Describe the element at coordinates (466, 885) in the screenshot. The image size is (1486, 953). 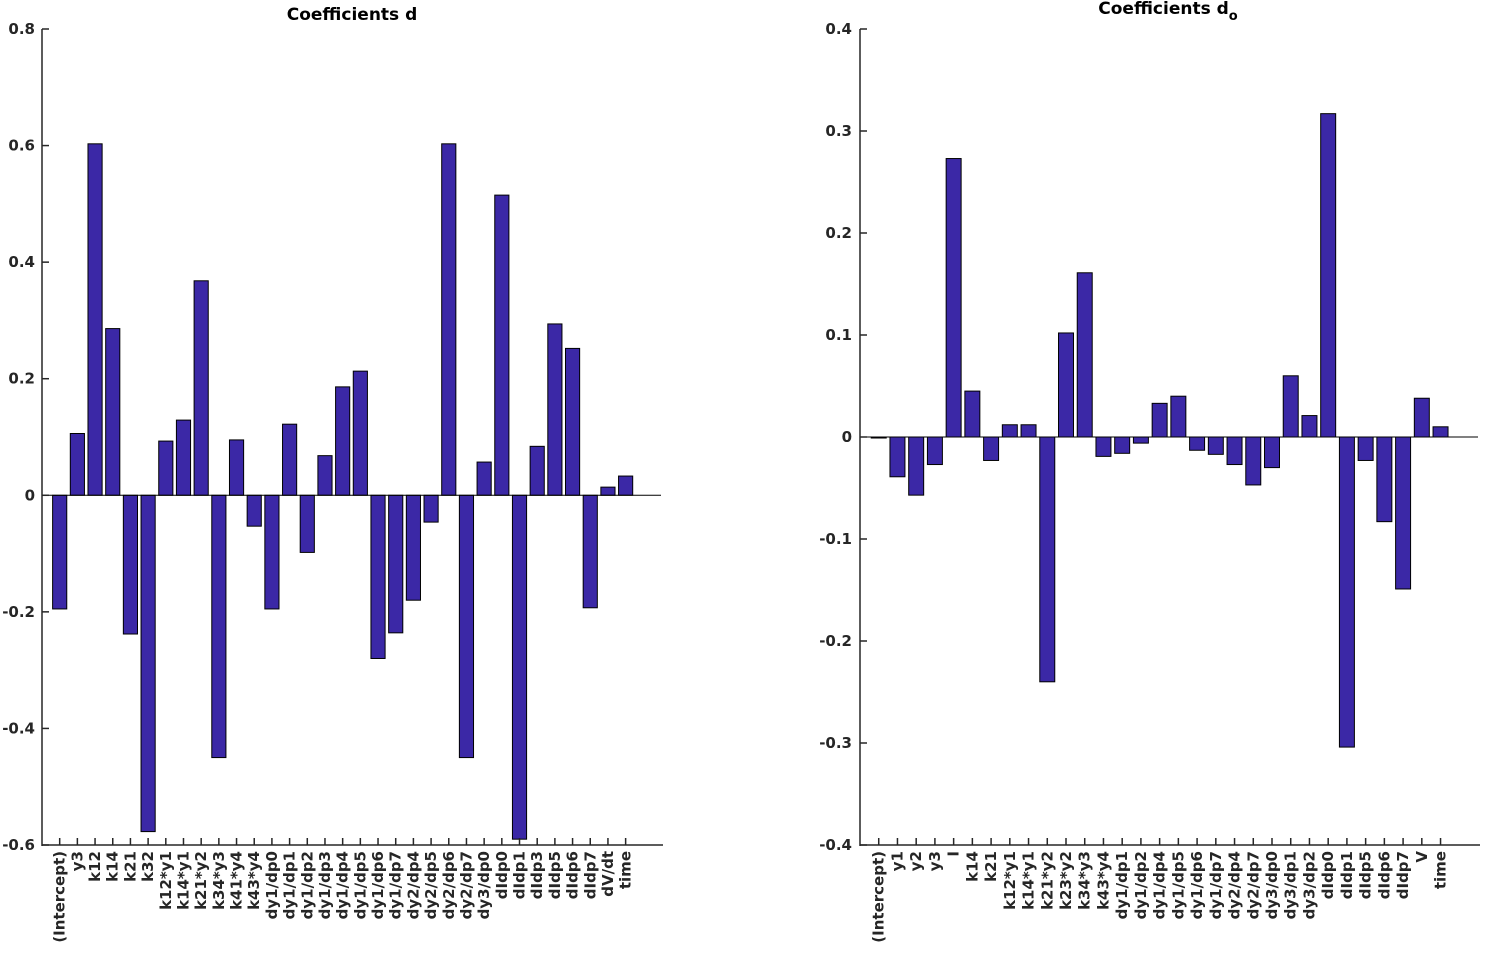
I see `x-tick-label: dy2/dp7` at that location.